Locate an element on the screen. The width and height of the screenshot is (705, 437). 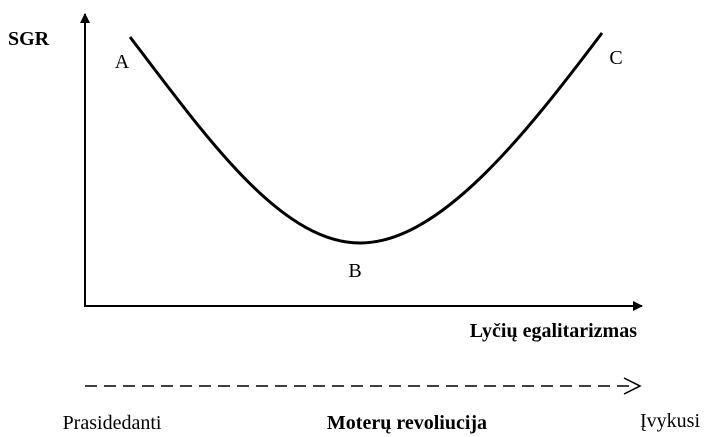
scale-arrow-head is located at coordinates (632, 386).